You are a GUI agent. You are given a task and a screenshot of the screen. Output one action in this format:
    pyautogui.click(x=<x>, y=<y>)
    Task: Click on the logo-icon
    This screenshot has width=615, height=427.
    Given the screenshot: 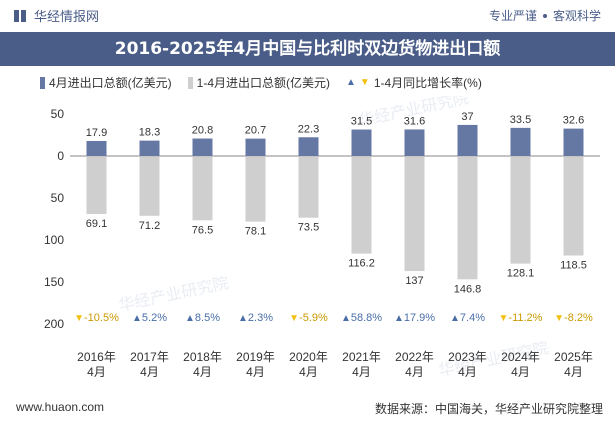 What is the action you would take?
    pyautogui.click(x=21, y=16)
    